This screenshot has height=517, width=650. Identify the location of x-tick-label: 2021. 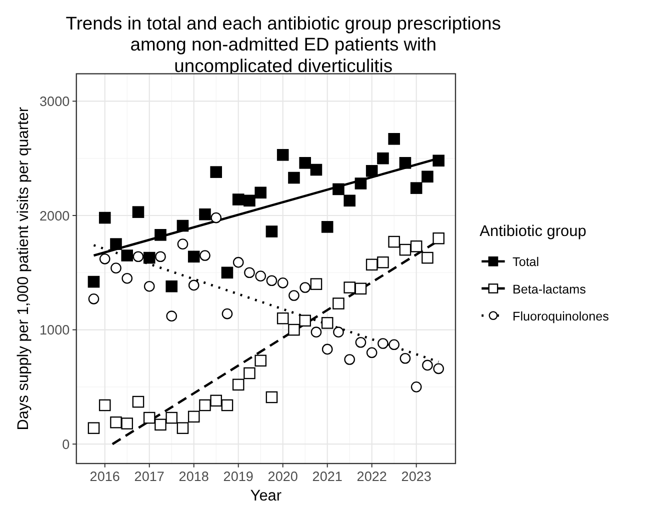
(327, 476).